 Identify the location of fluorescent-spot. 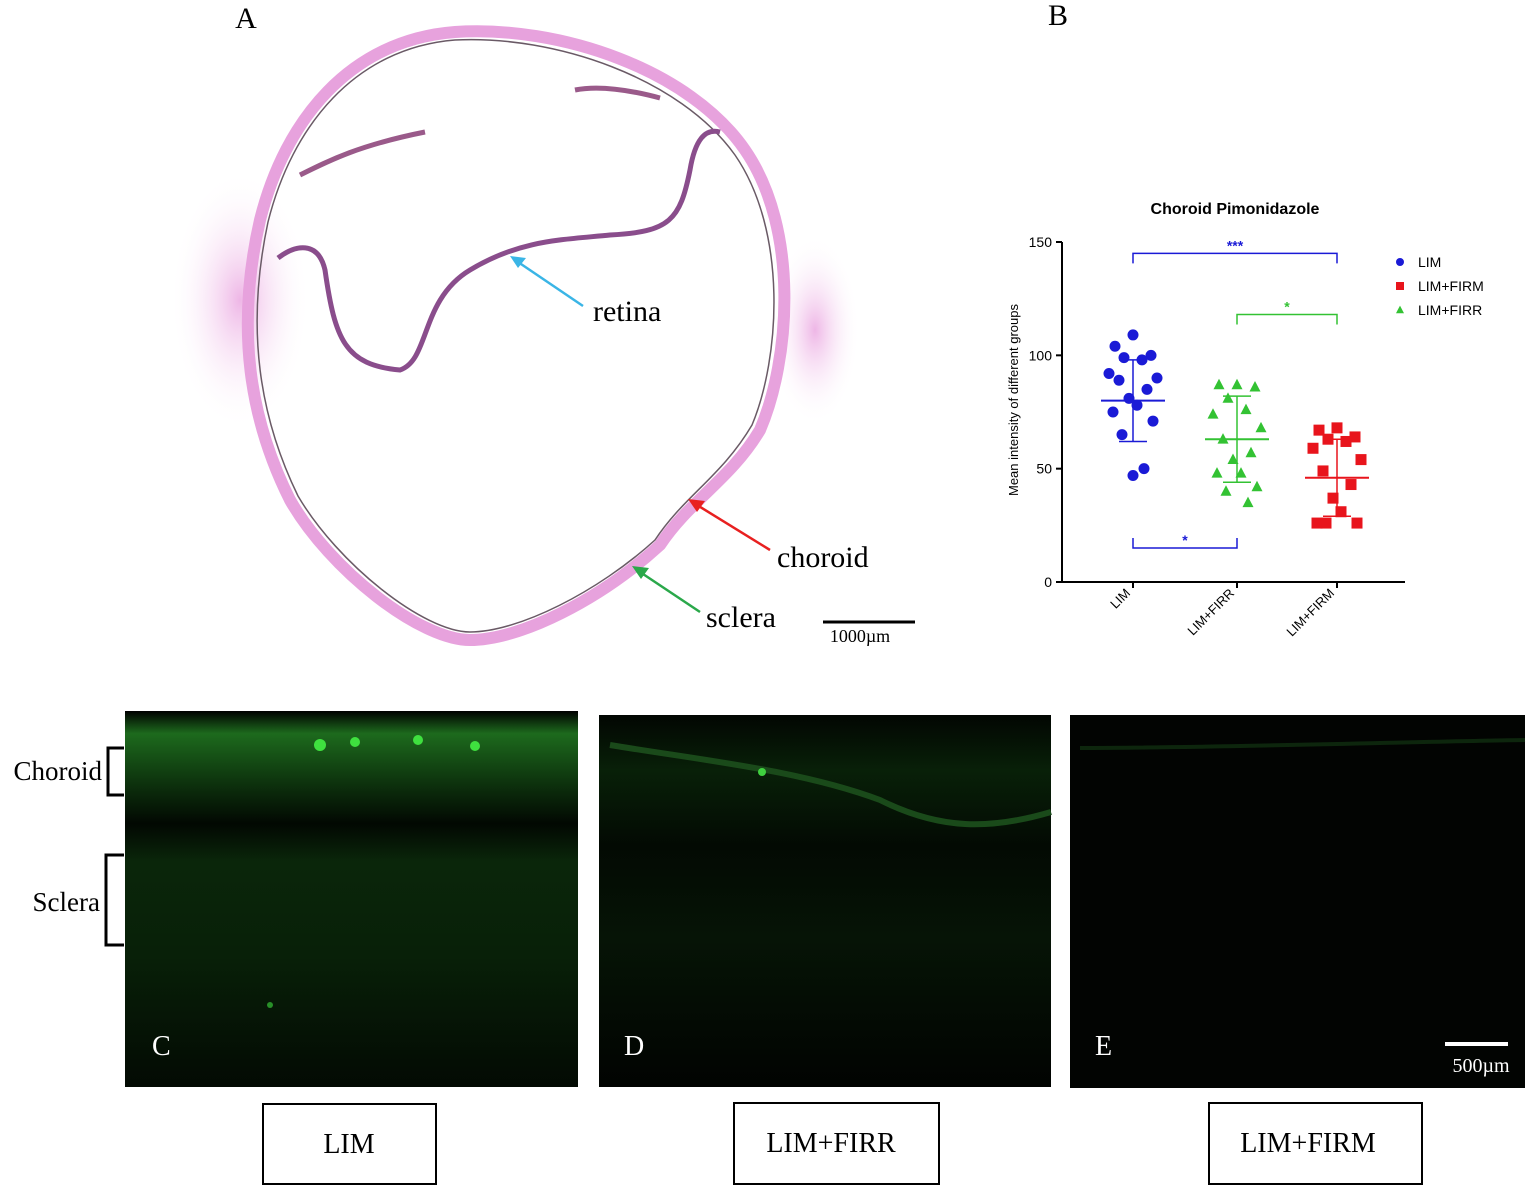
(762, 772).